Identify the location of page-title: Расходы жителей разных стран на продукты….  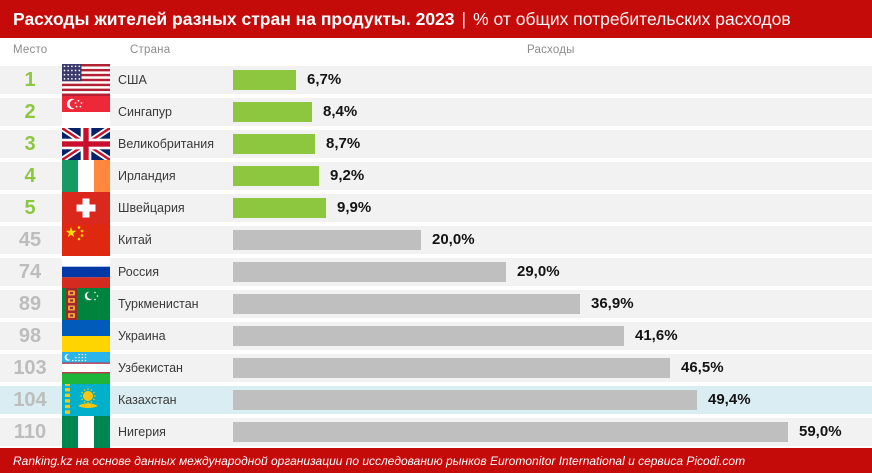
(234, 18).